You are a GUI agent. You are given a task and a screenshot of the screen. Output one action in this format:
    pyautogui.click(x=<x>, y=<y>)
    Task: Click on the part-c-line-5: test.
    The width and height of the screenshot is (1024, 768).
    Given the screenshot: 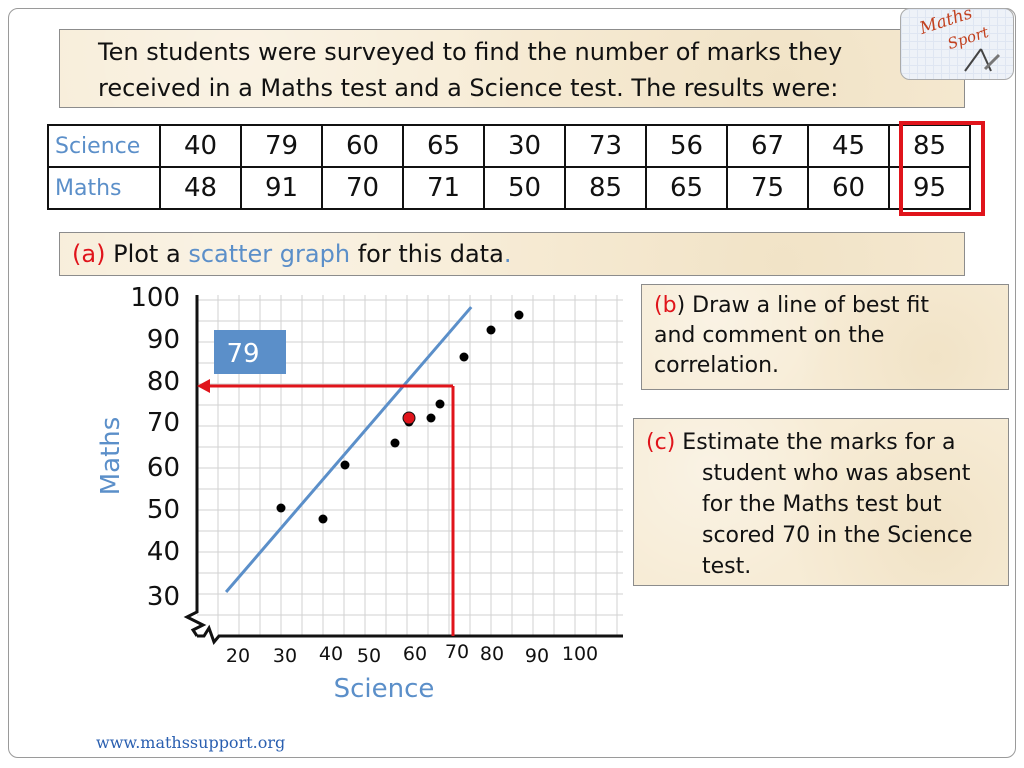 What is the action you would take?
    pyautogui.click(x=727, y=566)
    